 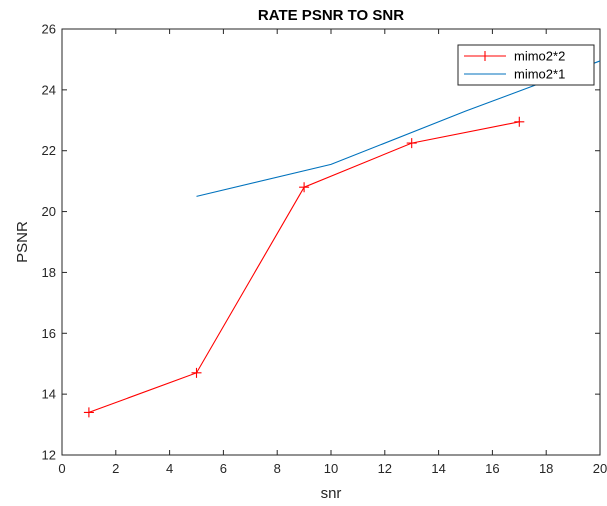 I want to click on x-tick-label: 0, so click(x=61, y=468).